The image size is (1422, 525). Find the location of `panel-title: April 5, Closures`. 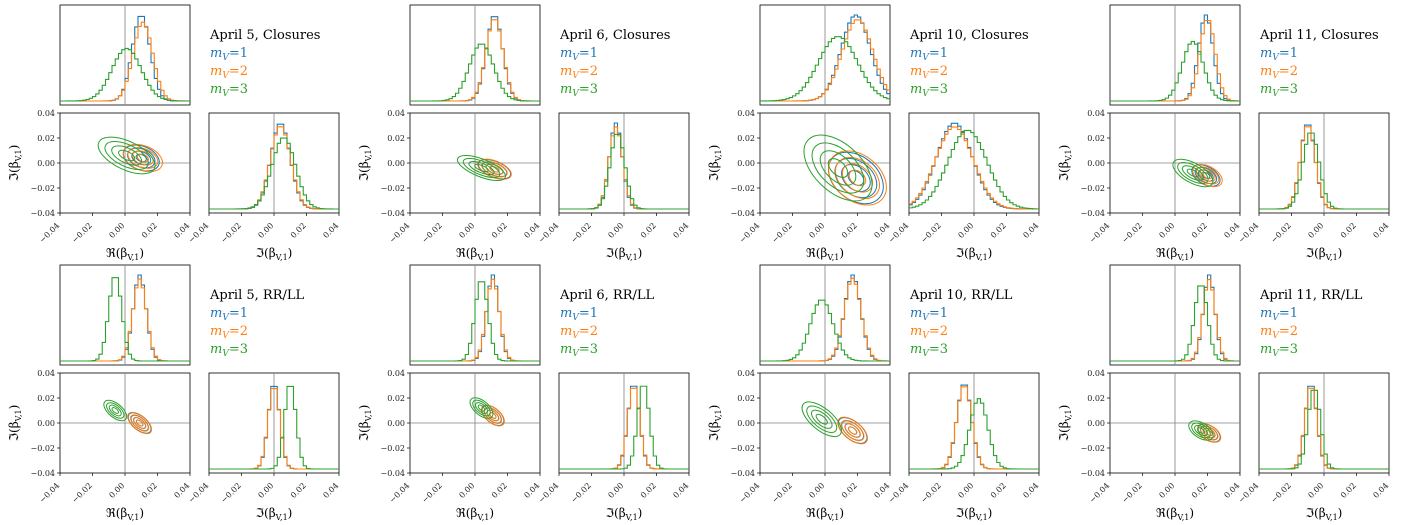

panel-title: April 5, Closures is located at coordinates (264, 35).